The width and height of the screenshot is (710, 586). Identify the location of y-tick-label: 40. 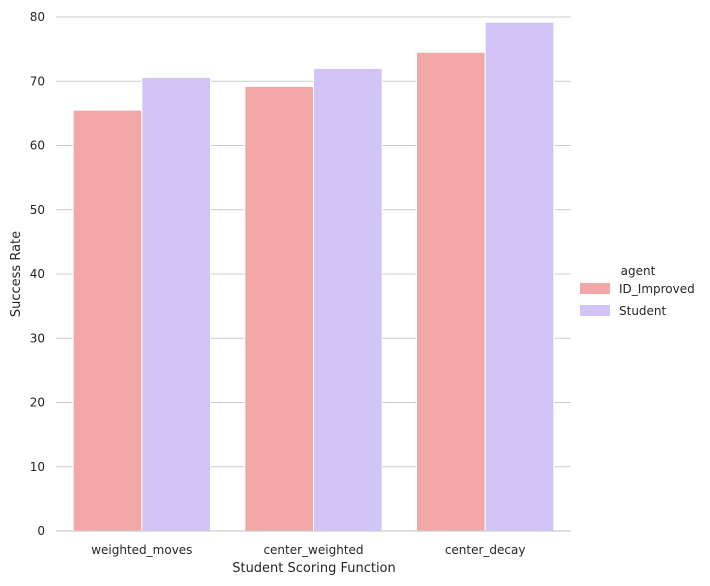
(37, 274).